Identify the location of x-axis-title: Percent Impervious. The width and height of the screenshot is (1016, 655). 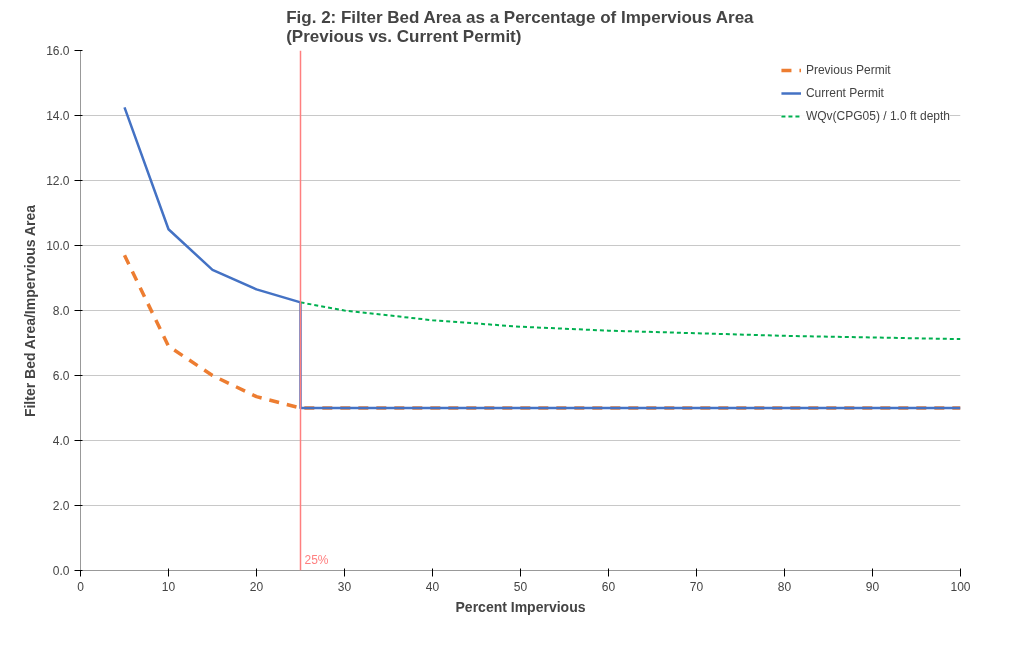
(520, 606).